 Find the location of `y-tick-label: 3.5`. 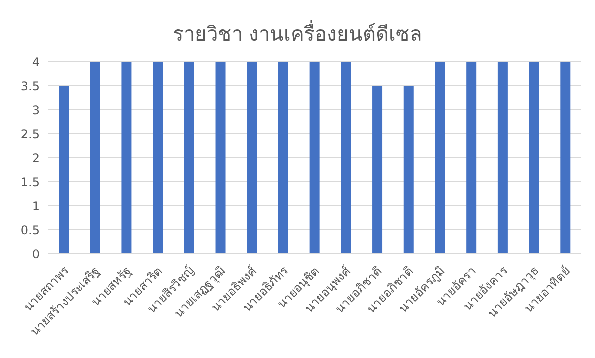

y-tick-label: 3.5 is located at coordinates (30, 86).